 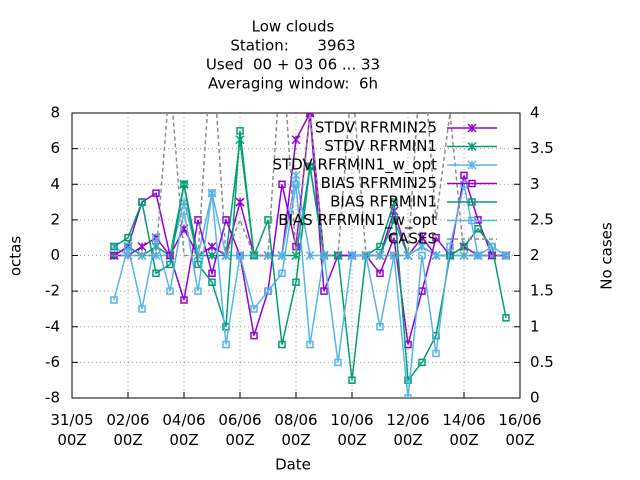 I want to click on legend-label: BIAS RFRMIN25, so click(x=379, y=183).